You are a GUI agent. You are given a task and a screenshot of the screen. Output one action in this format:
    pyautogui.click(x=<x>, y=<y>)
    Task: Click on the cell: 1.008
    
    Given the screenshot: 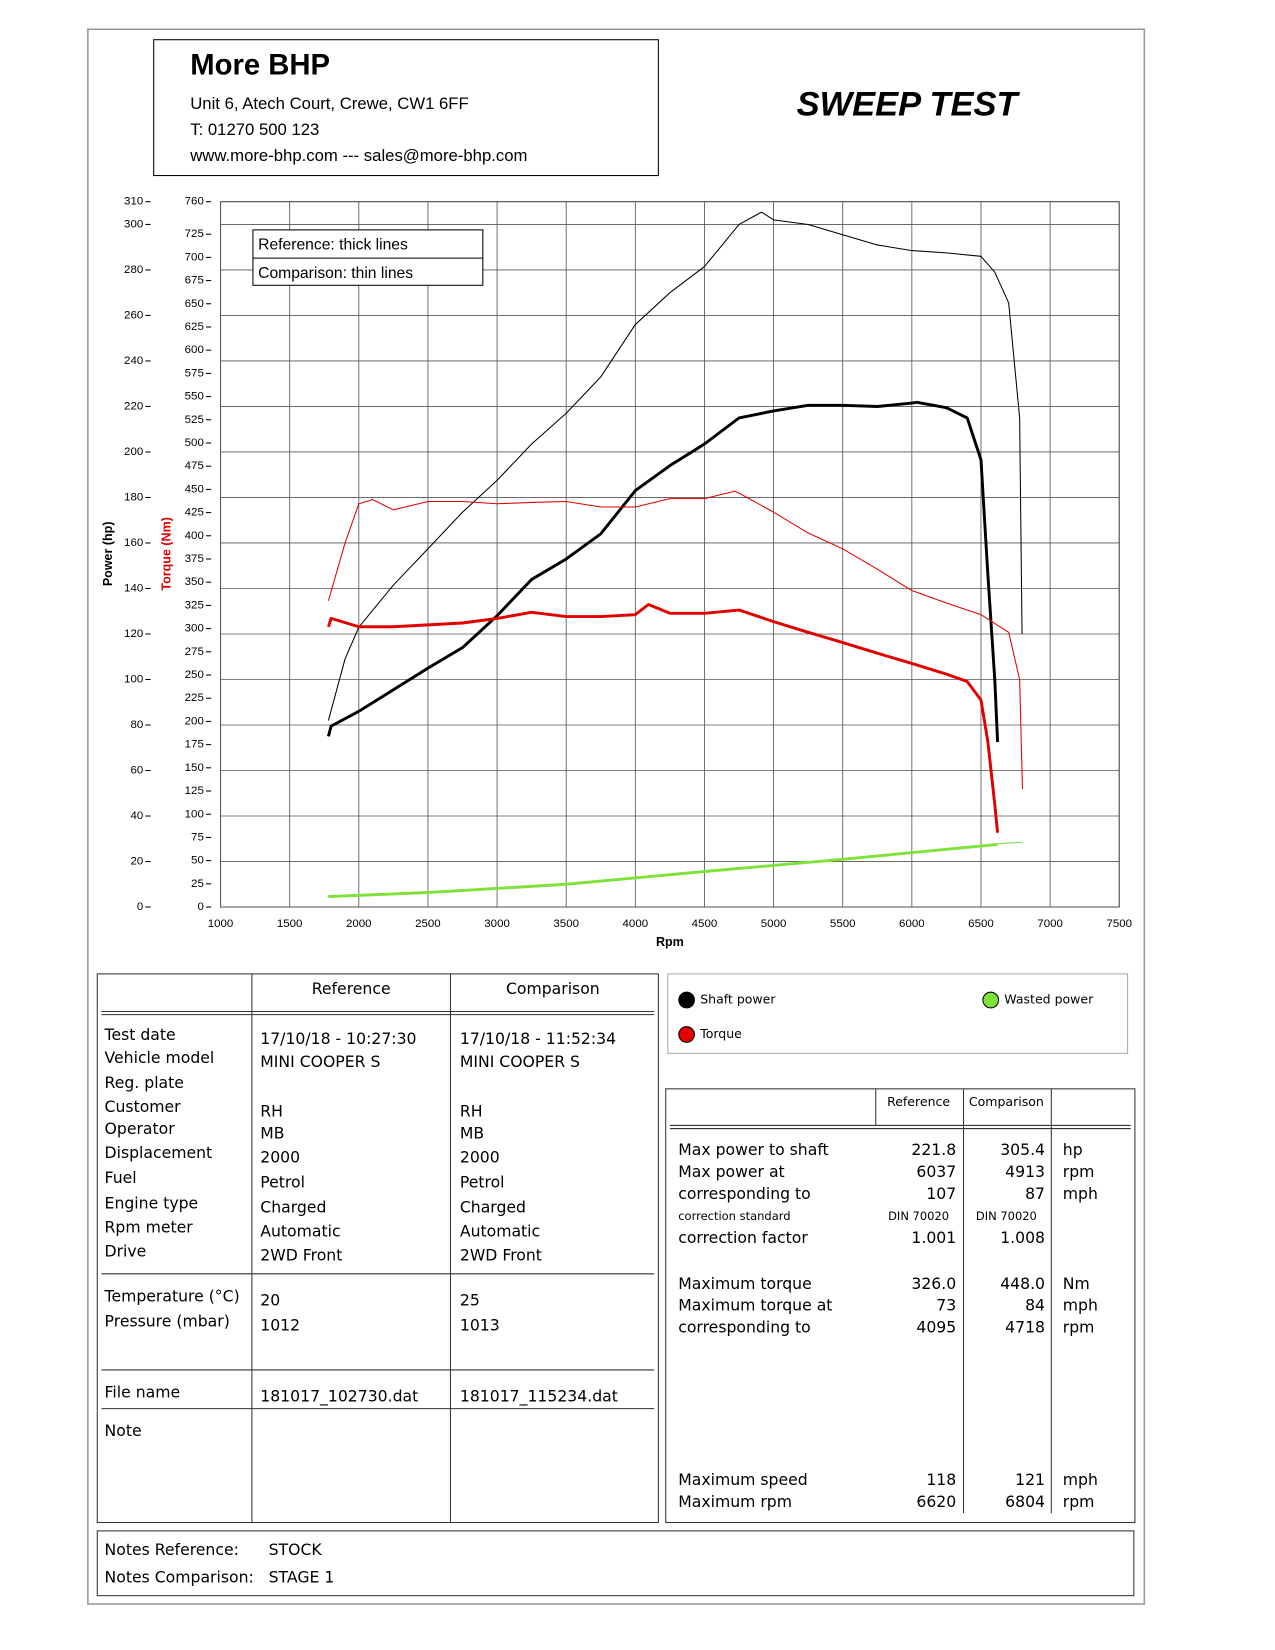 What is the action you would take?
    pyautogui.click(x=1022, y=1237)
    